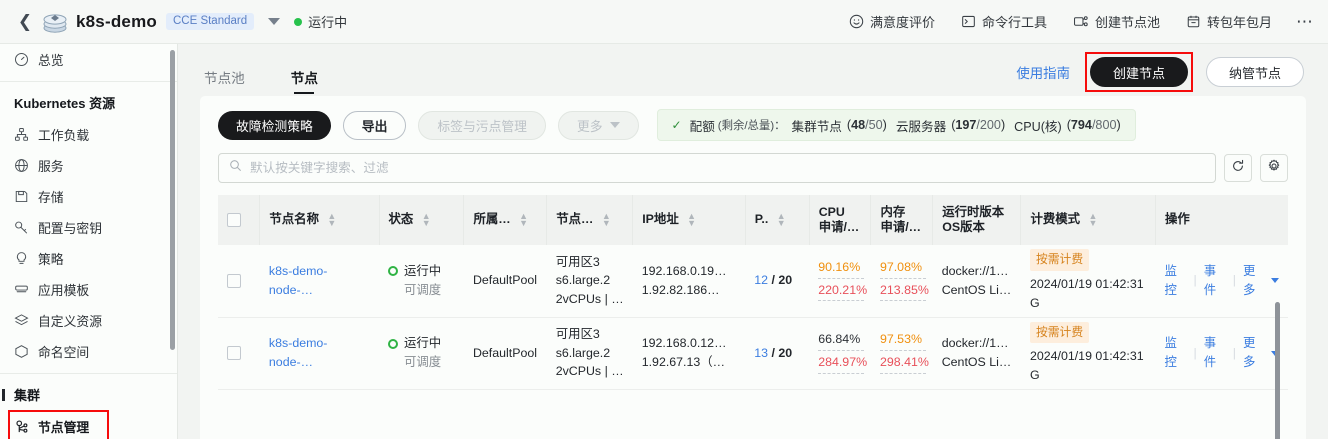 The height and width of the screenshot is (439, 1328). I want to click on tab-node: 节点, so click(304, 81).